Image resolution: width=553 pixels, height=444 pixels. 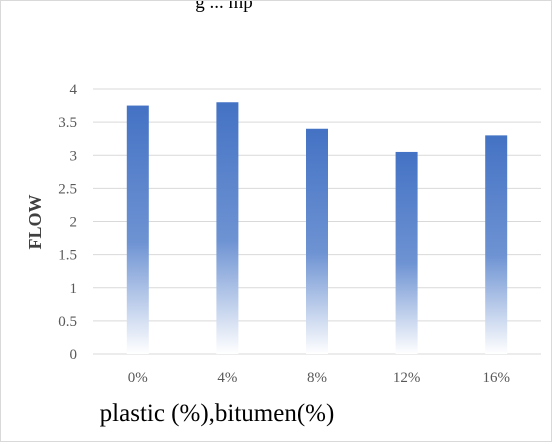 I want to click on bar-12pct, so click(x=406, y=252).